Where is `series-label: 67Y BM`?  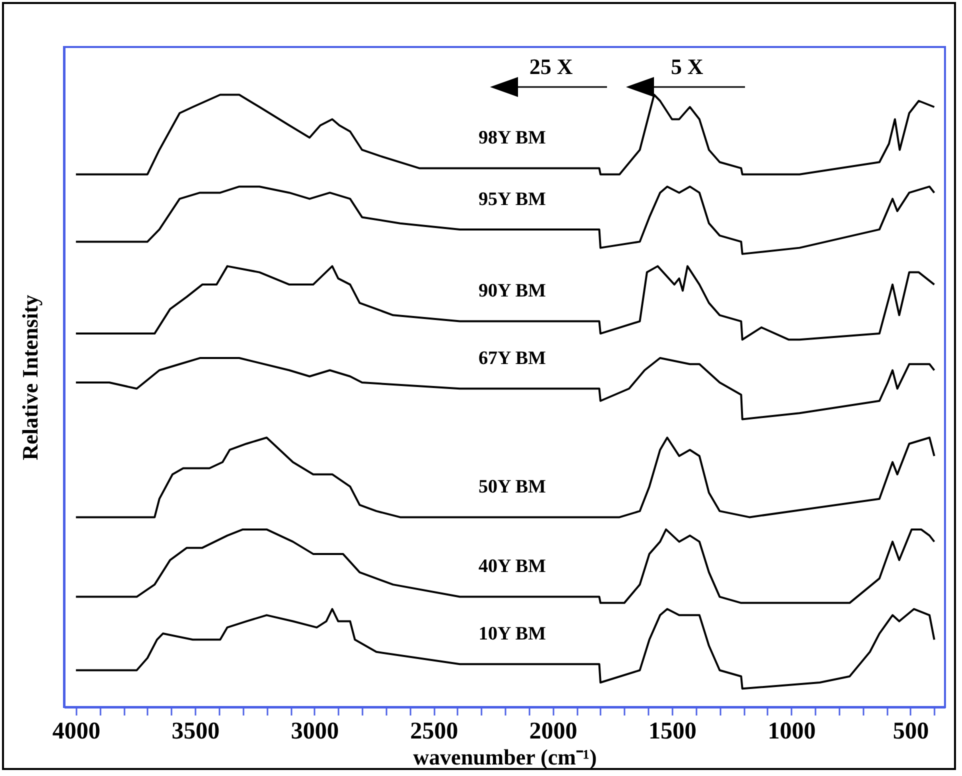
series-label: 67Y BM is located at coordinates (512, 359).